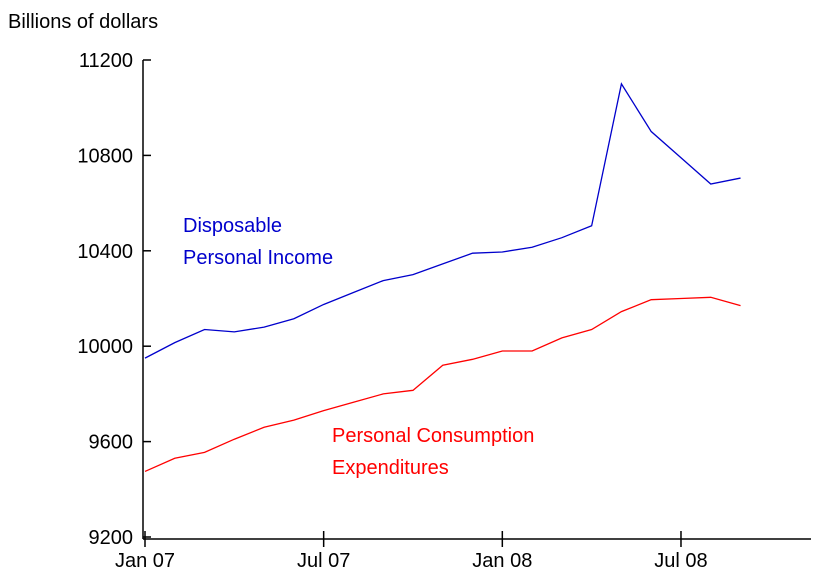 Image resolution: width=823 pixels, height=580 pixels. I want to click on x-tick-label: Jul 07, so click(323, 561).